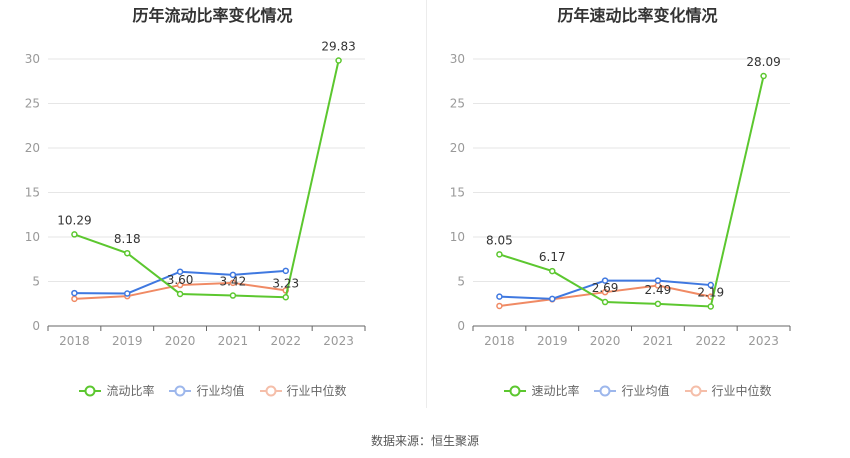 Image resolution: width=850 pixels, height=458 pixels. Describe the element at coordinates (424, 441) in the screenshot. I see `data-source: 数据来源：恒生聚源` at that location.